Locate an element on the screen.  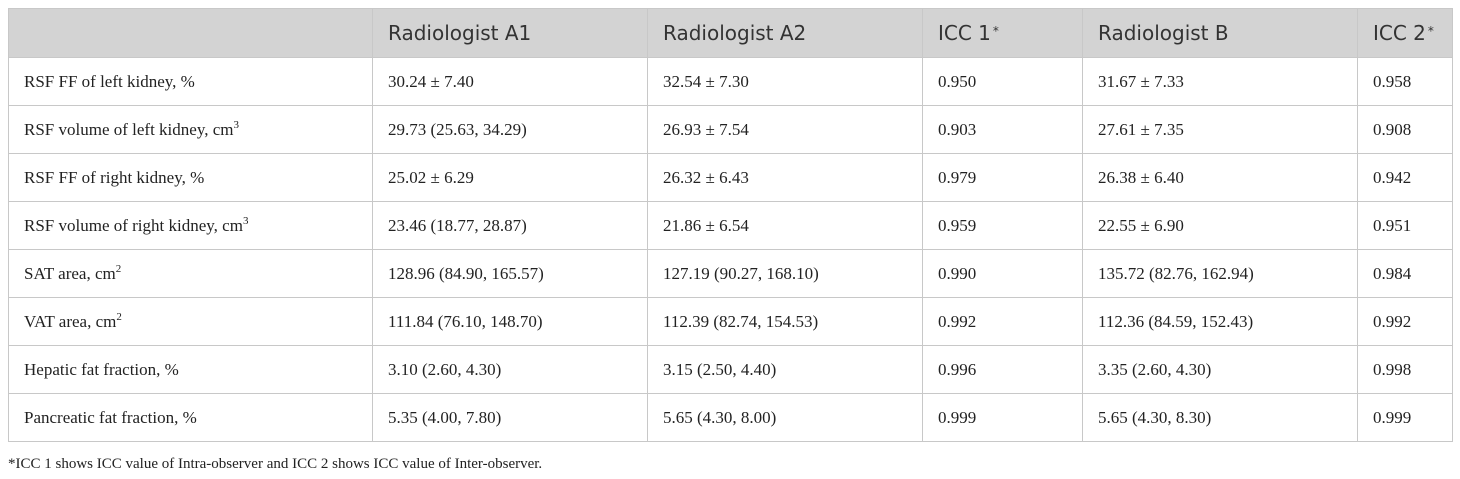
table-cell: 128.96 (84.90, 165.57) is located at coordinates (510, 273).